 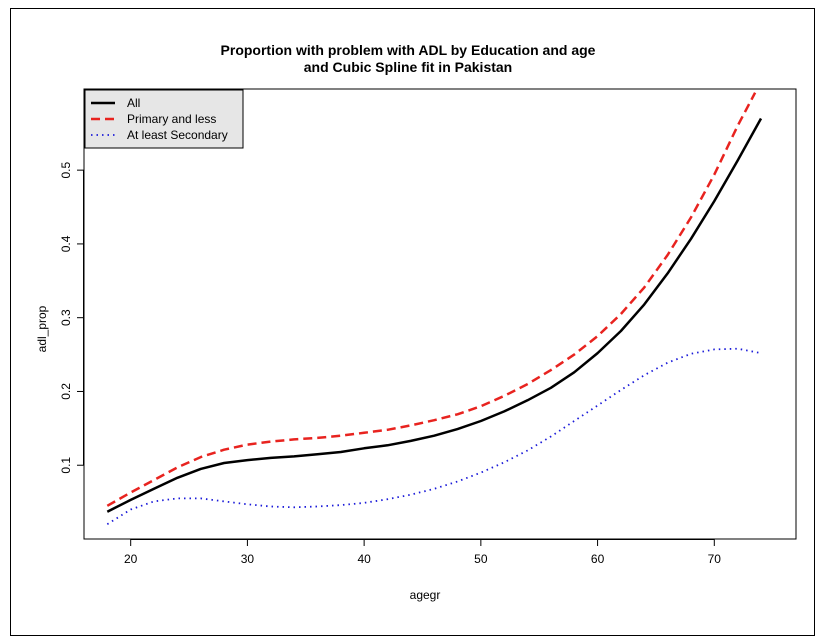 I want to click on legend-label-2: At least Secondary, so click(x=177, y=135).